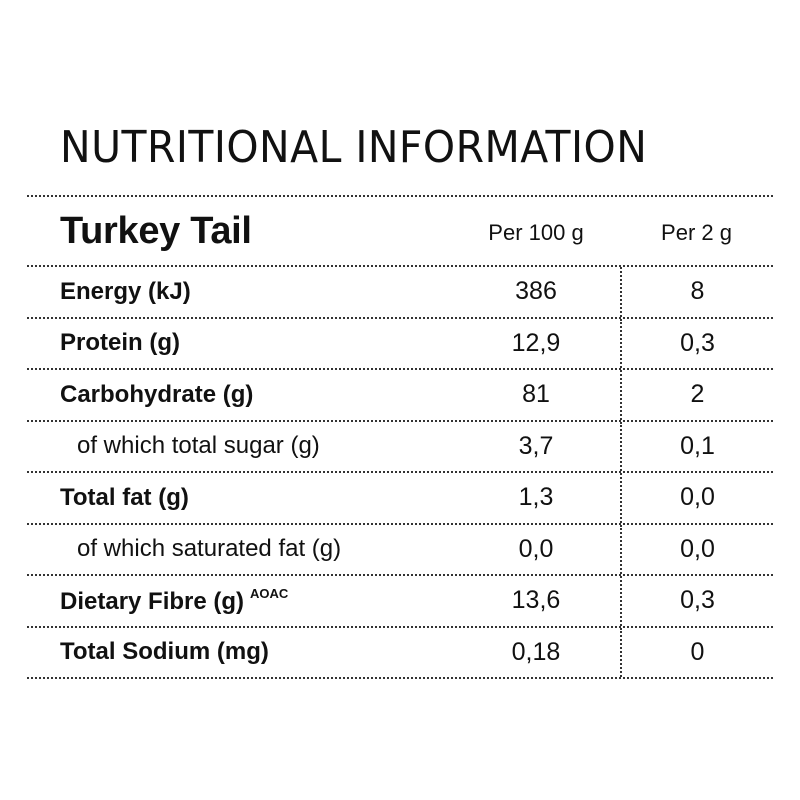 This screenshot has width=800, height=800. Describe the element at coordinates (536, 342) in the screenshot. I see `value-per-100g: 12,9` at that location.